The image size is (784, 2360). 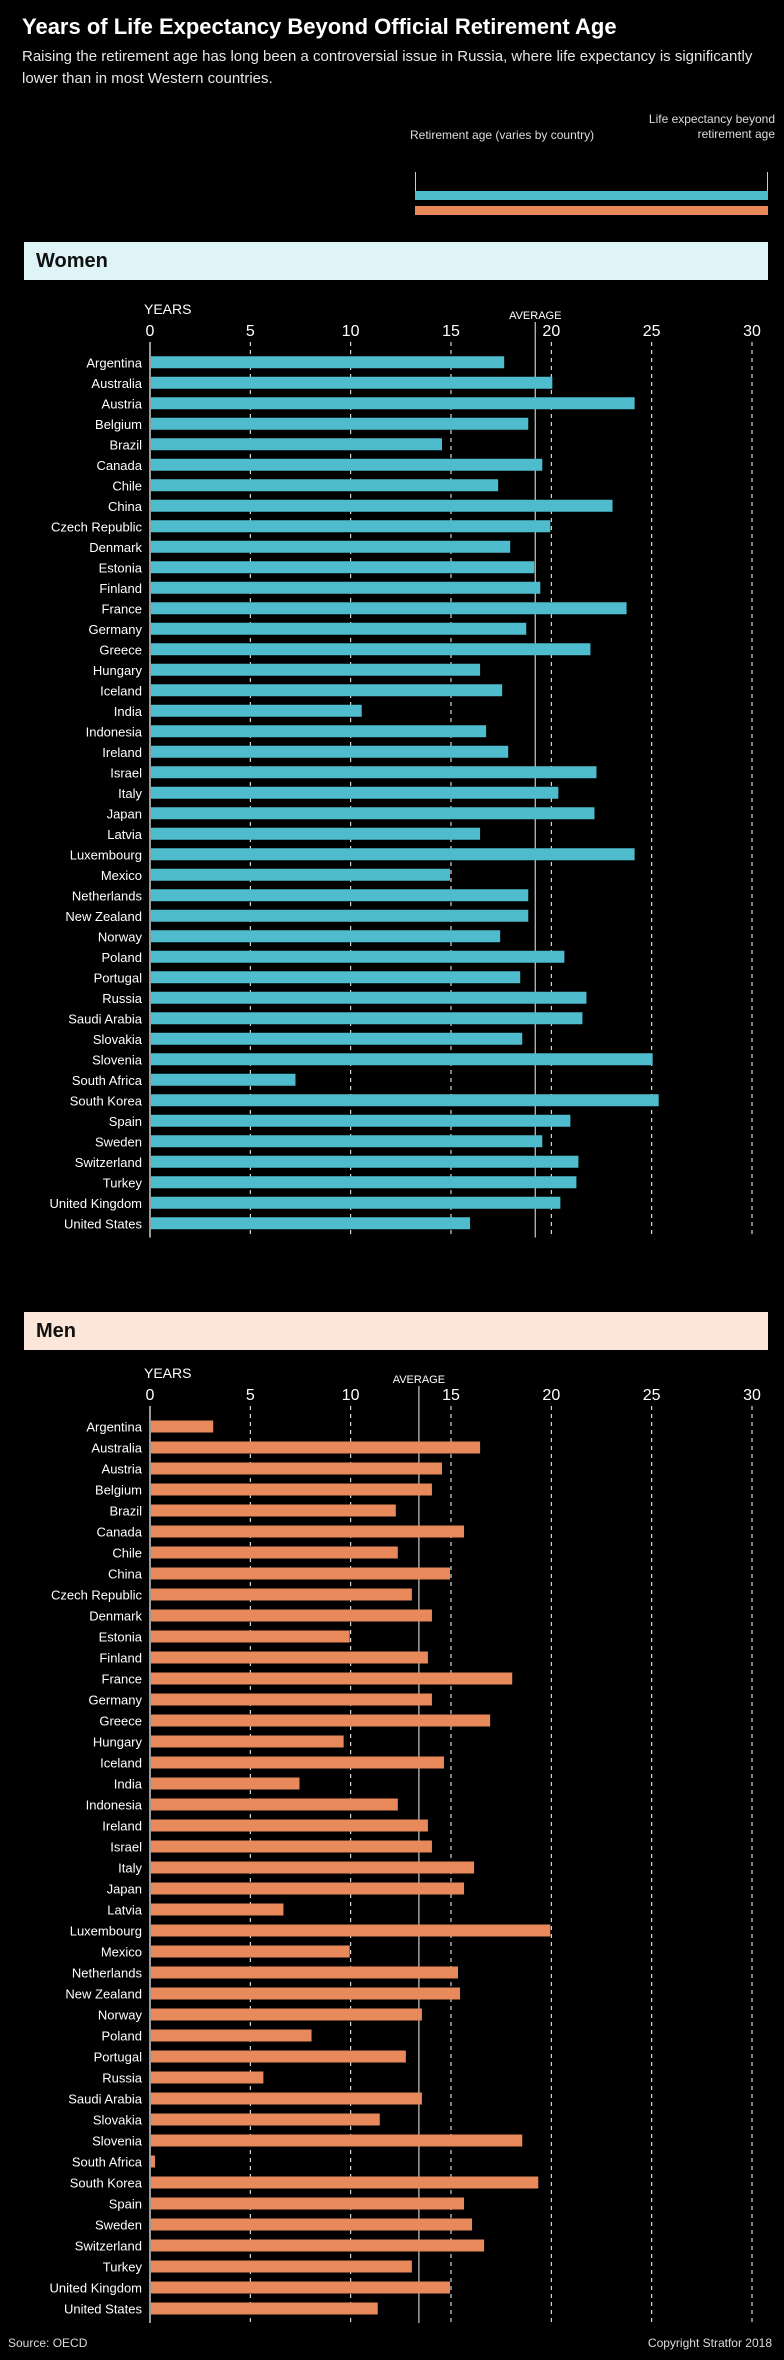 What do you see at coordinates (396, 261) in the screenshot?
I see `women-panel-header: Women` at bounding box center [396, 261].